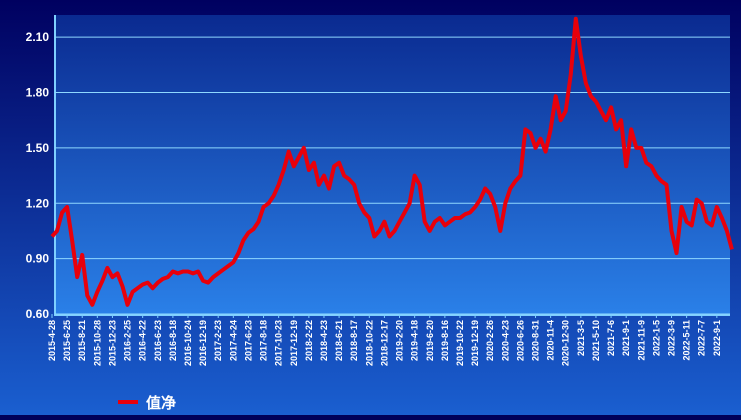 Image resolution: width=741 pixels, height=420 pixels. What do you see at coordinates (324, 340) in the screenshot?
I see `x-tick-label: 2018-4-23` at bounding box center [324, 340].